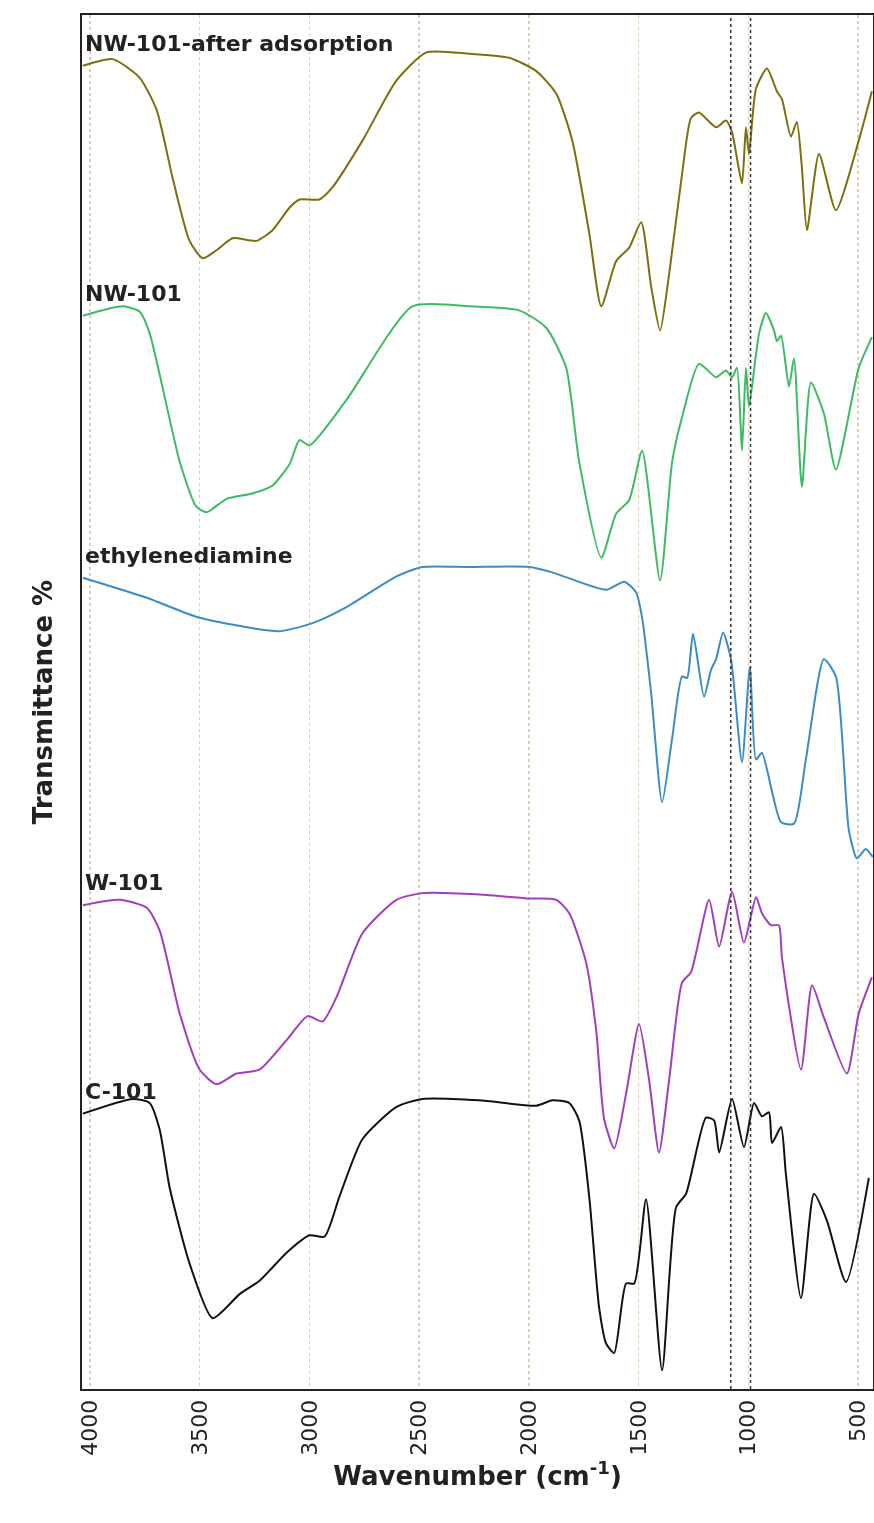  Describe the element at coordinates (309, 1427) in the screenshot. I see `x-tick-label: 3000` at that location.